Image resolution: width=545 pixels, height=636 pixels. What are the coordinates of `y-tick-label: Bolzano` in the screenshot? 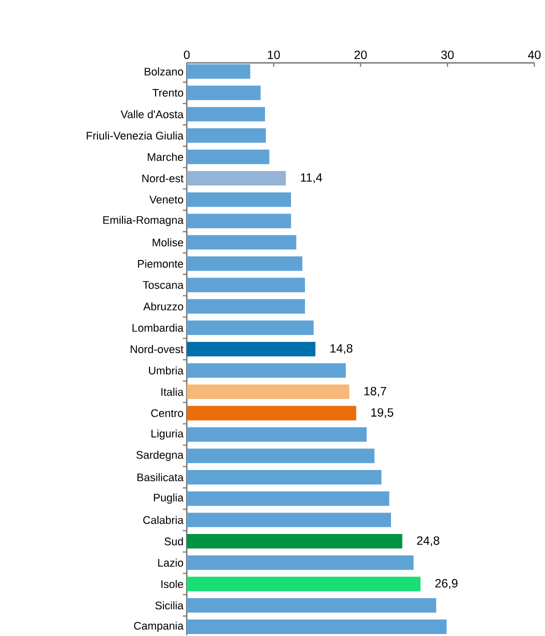 It's located at (164, 71).